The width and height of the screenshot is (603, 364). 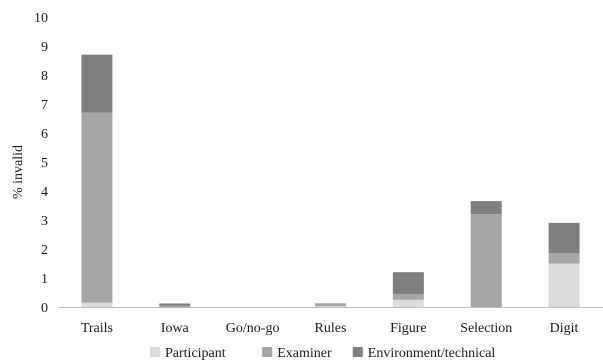 What do you see at coordinates (304, 353) in the screenshot?
I see `legend-label: Examiner` at bounding box center [304, 353].